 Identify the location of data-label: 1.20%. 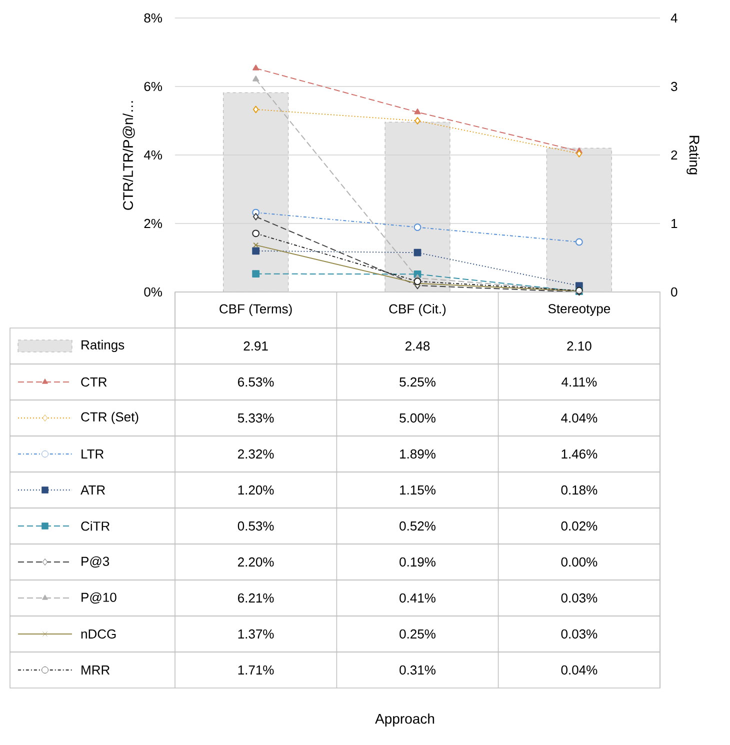
(256, 490).